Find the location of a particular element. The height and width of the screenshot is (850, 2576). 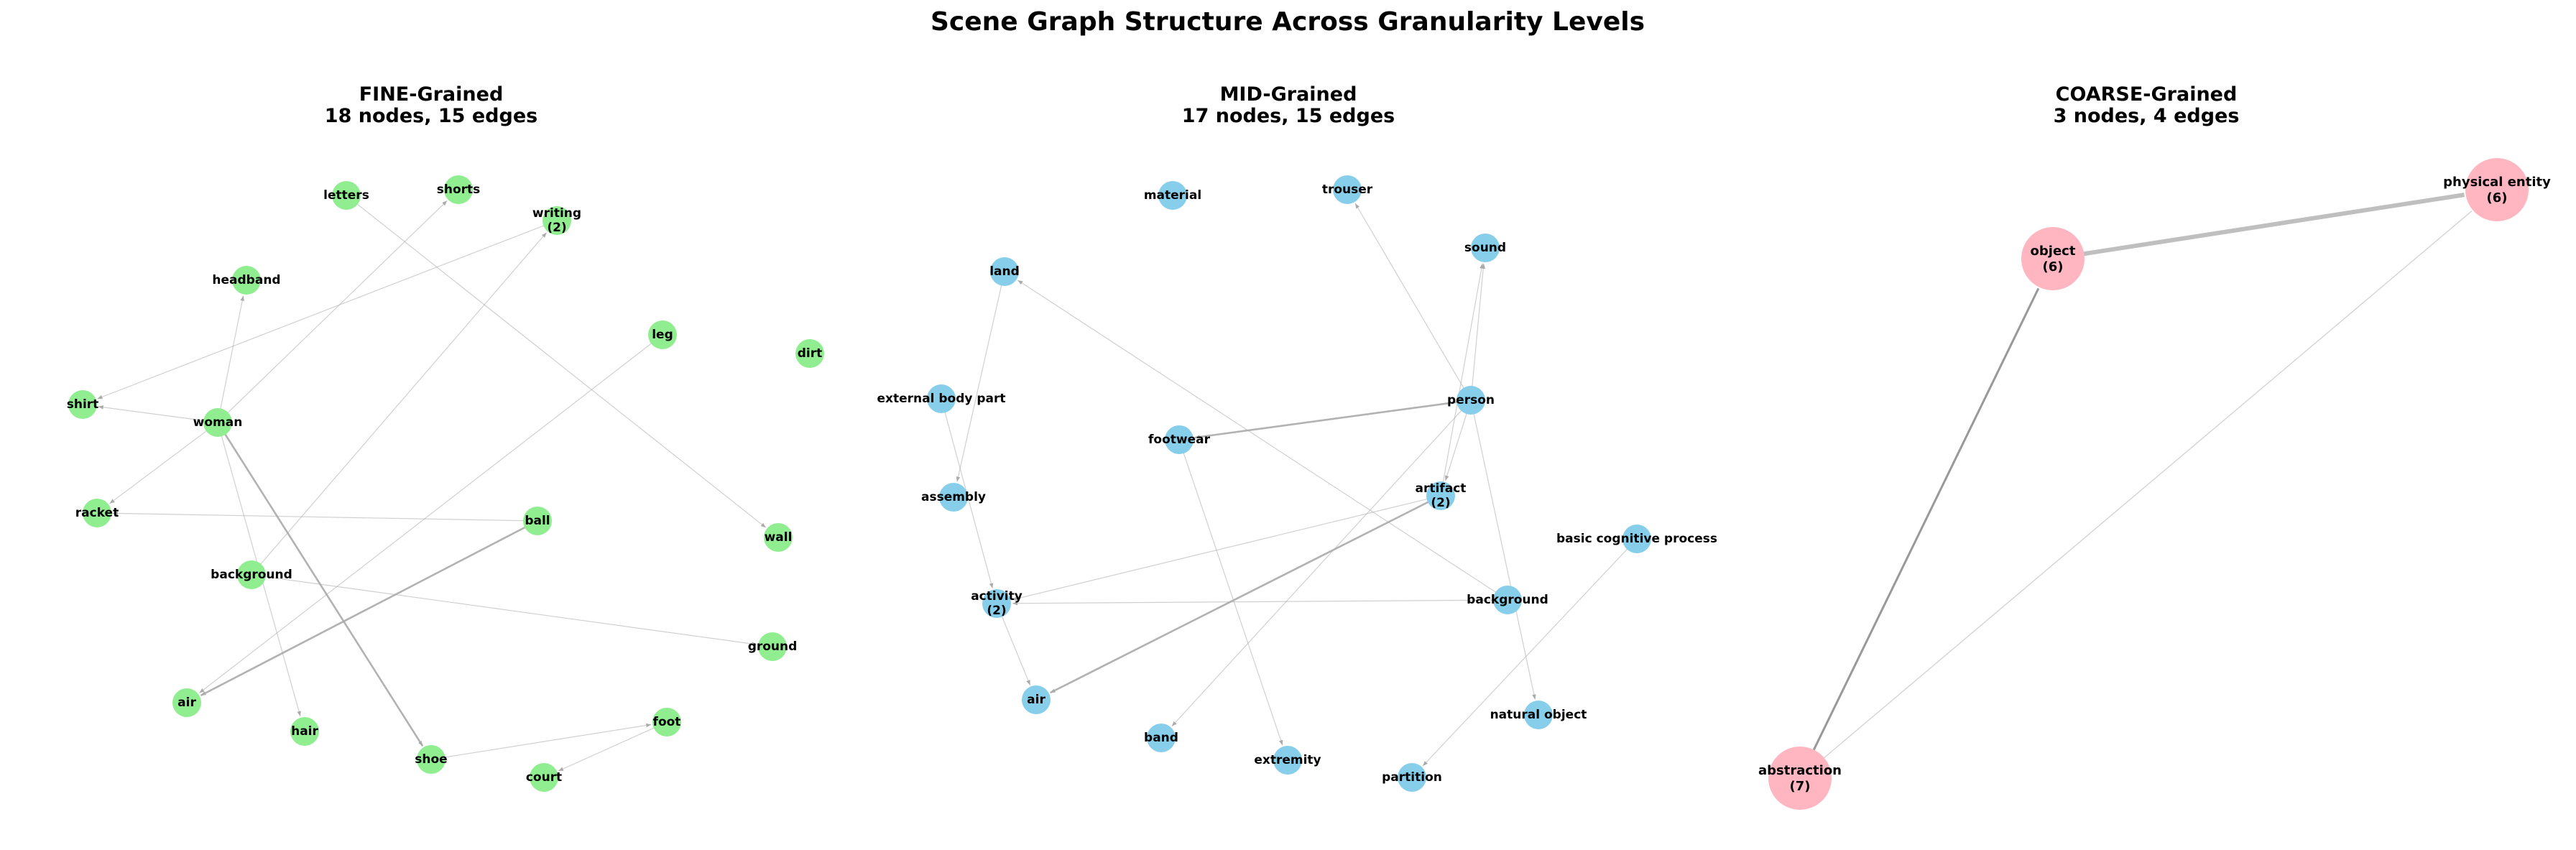

node-shorts: shorts is located at coordinates (458, 189).